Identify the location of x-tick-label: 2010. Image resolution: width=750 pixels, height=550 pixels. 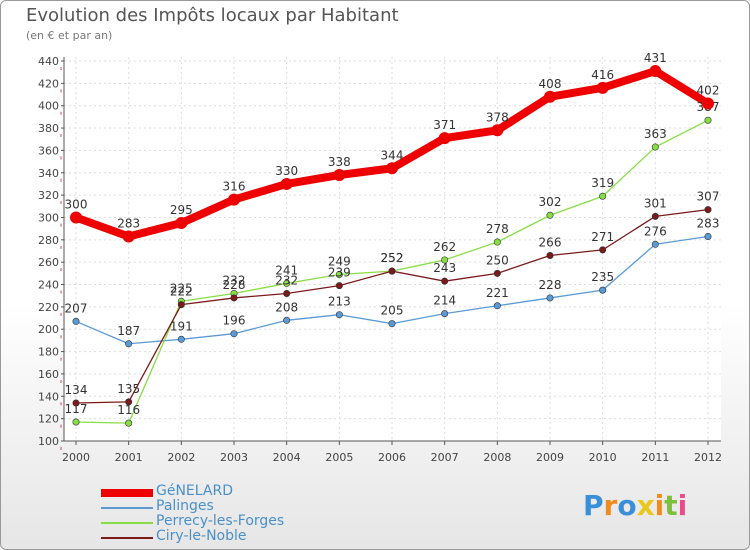
(603, 457).